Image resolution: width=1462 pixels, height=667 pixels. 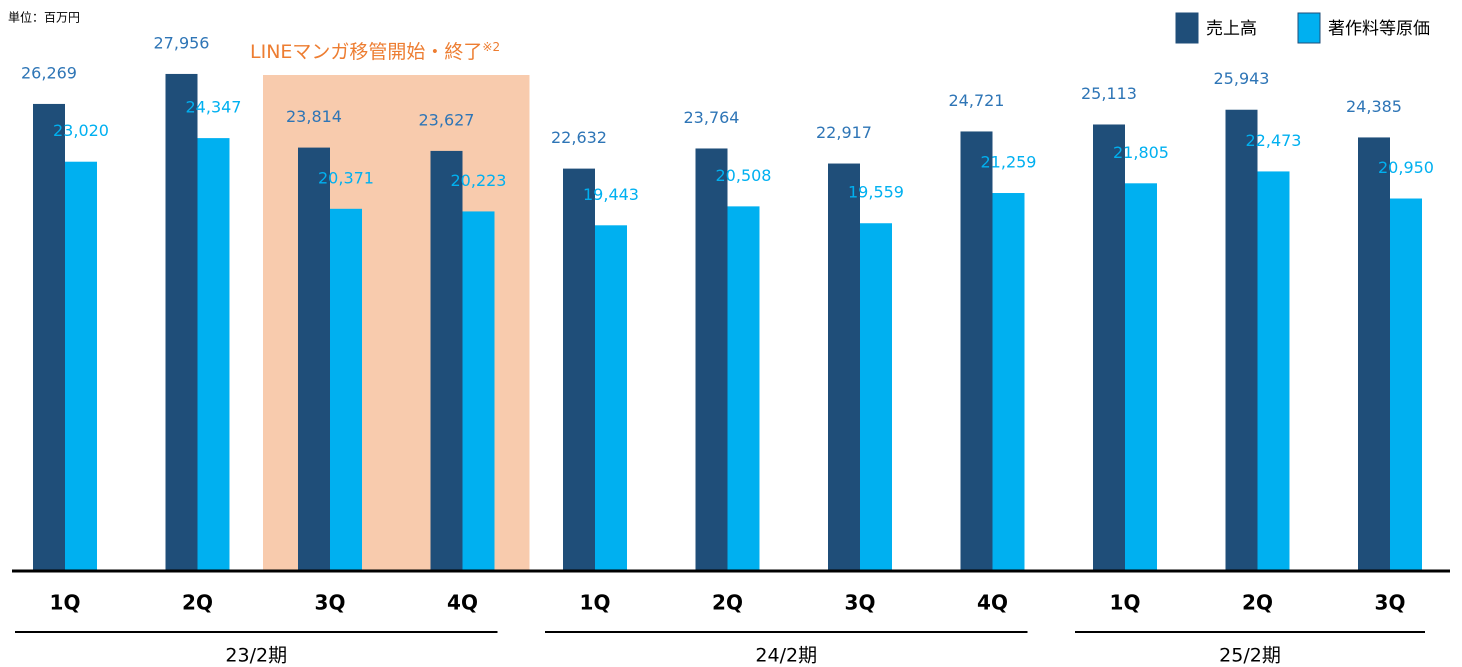 I want to click on value-label: 22,917, so click(x=844, y=132).